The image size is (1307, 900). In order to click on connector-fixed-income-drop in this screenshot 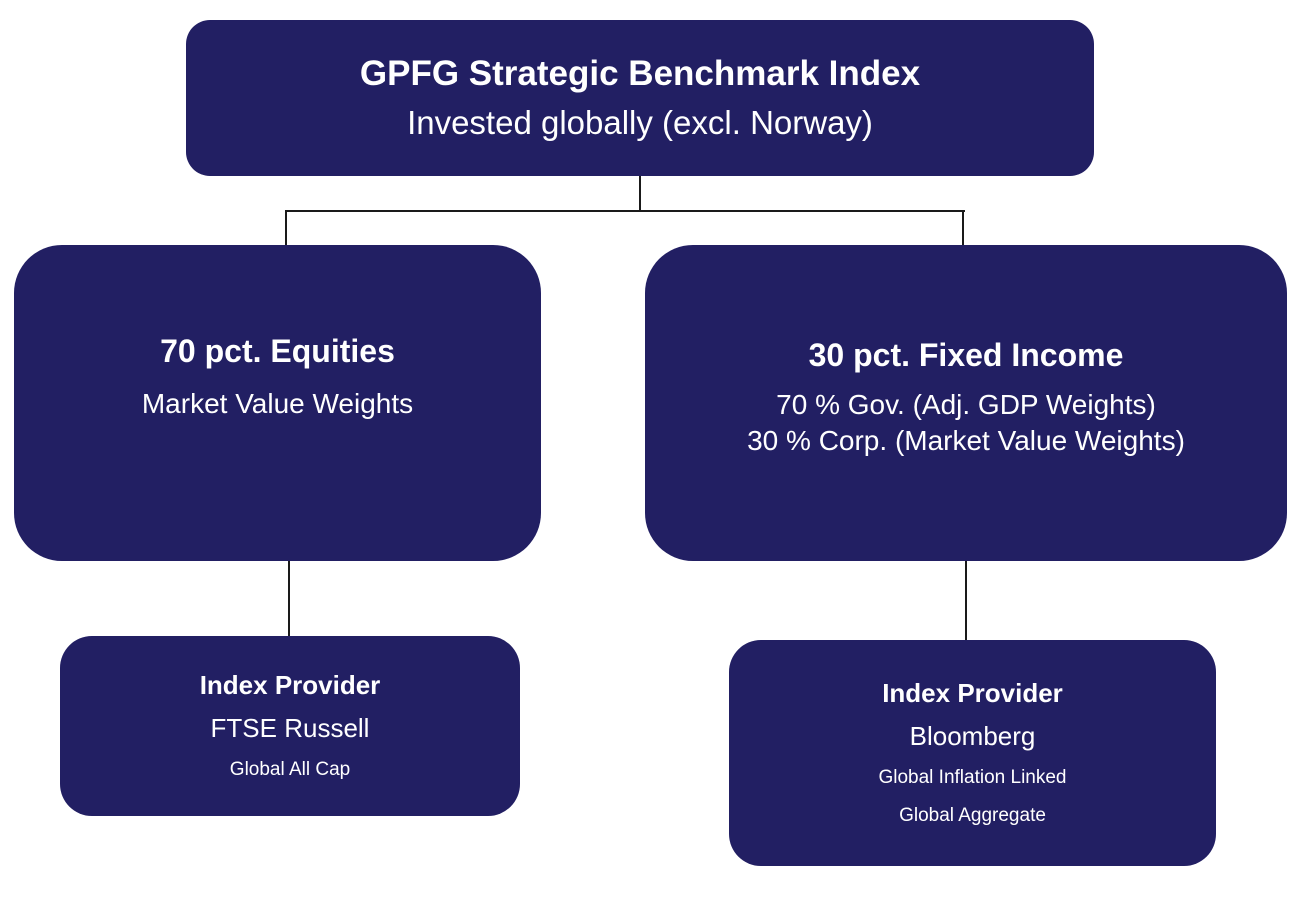, I will do `click(963, 227)`.